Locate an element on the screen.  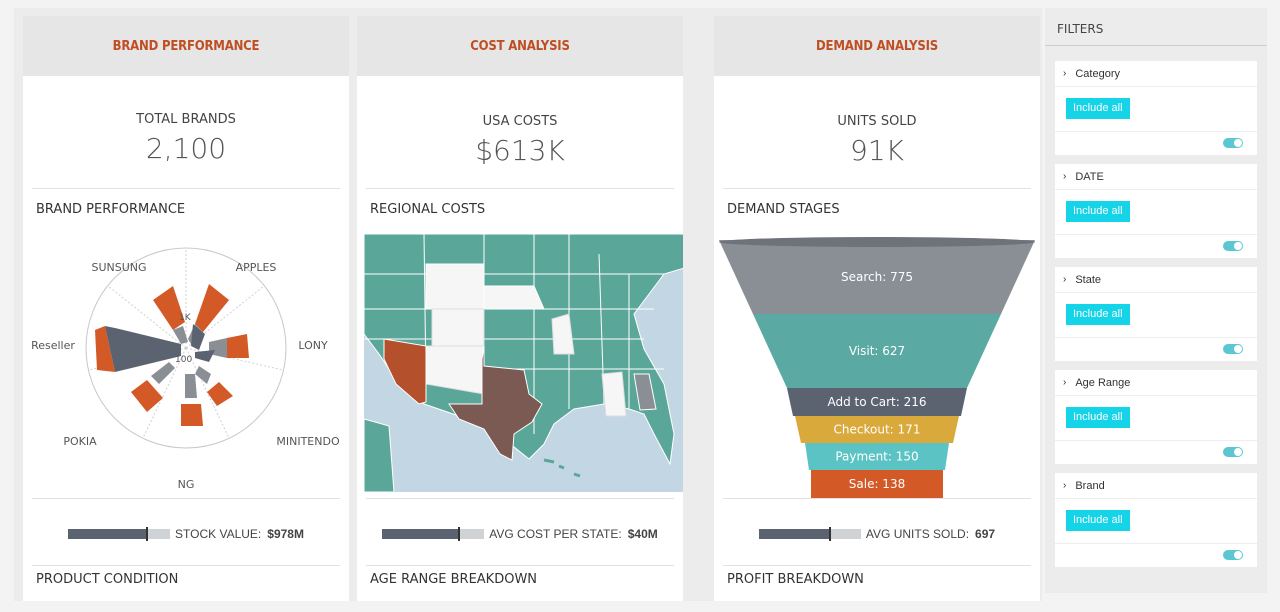
kpi-value: 2,100 is located at coordinates (186, 148).